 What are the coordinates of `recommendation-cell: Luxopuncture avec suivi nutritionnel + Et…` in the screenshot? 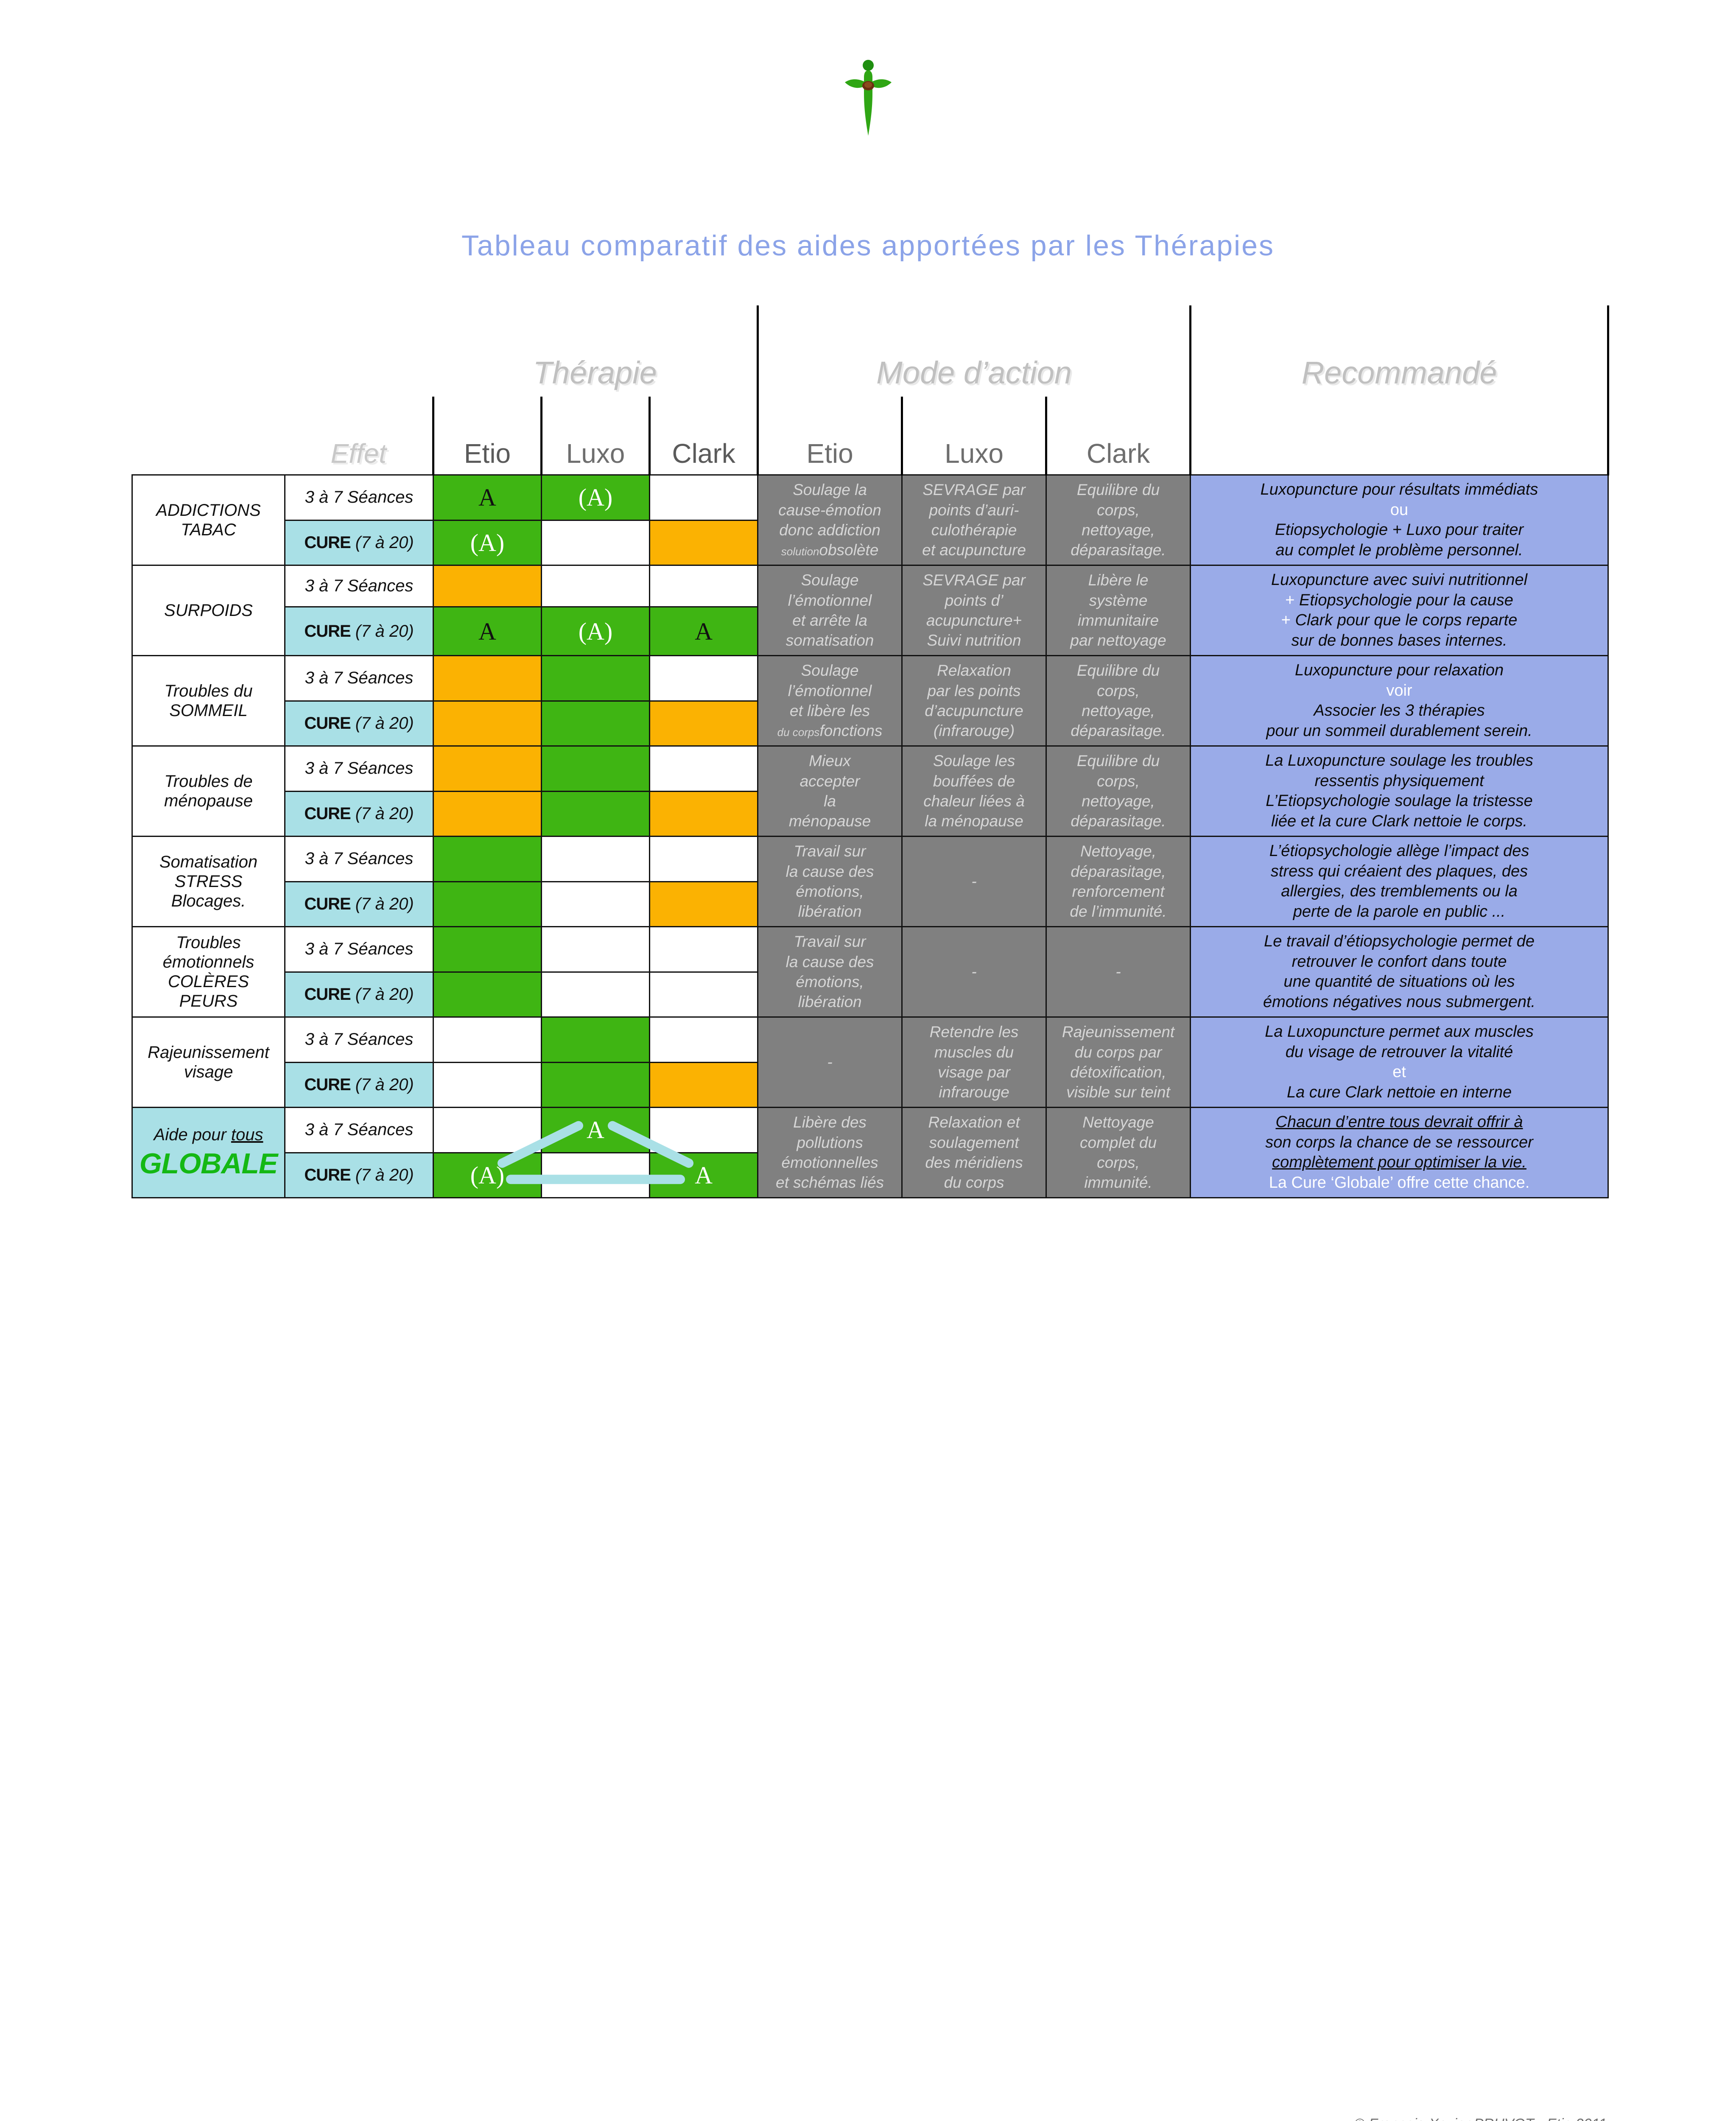 It's located at (1399, 611).